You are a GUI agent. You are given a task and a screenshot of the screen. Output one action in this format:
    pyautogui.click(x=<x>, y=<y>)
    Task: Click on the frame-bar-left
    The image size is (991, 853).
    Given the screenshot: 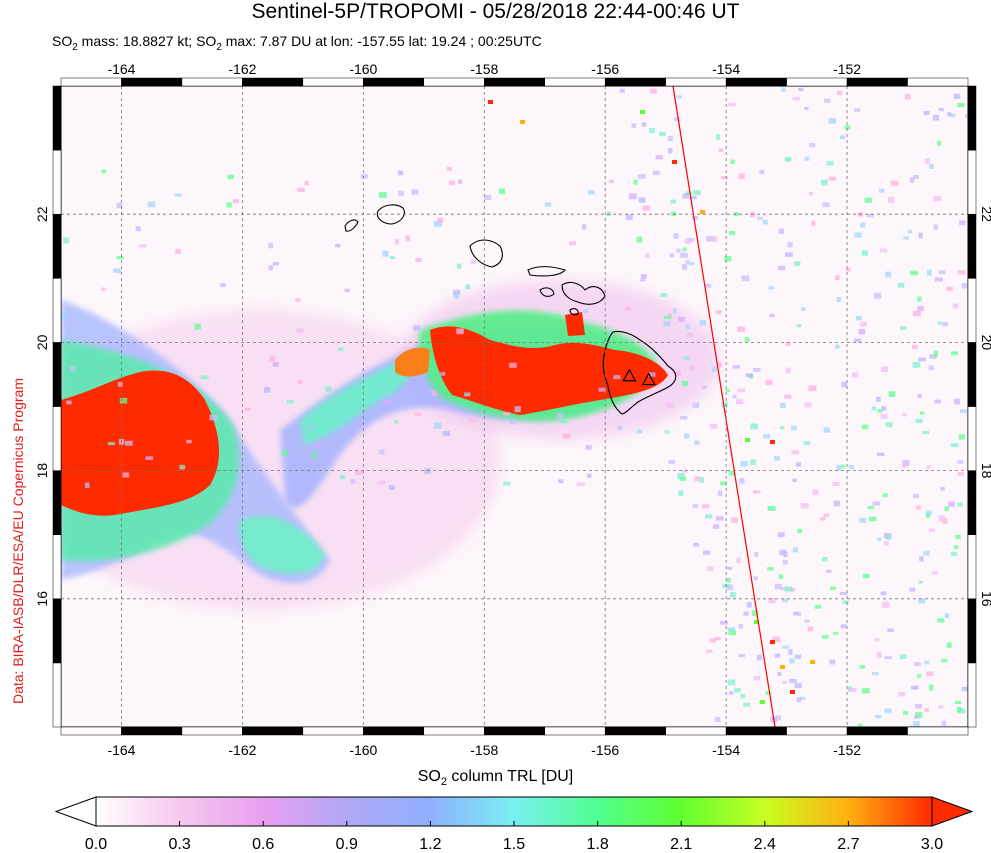 What is the action you would take?
    pyautogui.click(x=57, y=438)
    